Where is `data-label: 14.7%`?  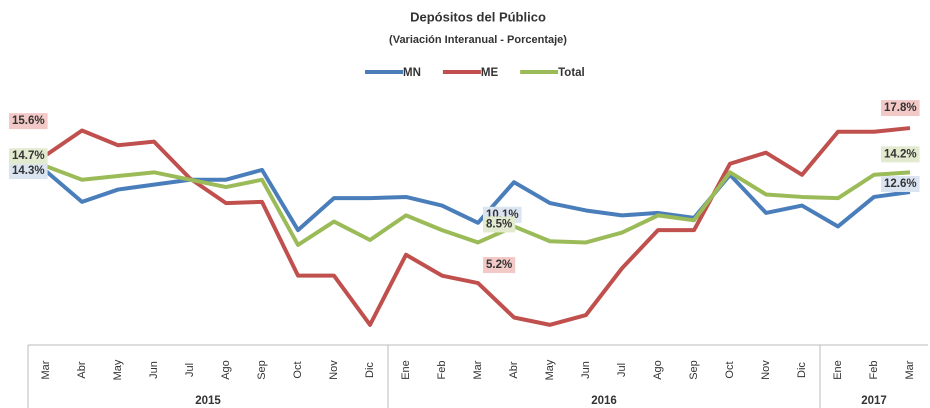 data-label: 14.7% is located at coordinates (28, 156).